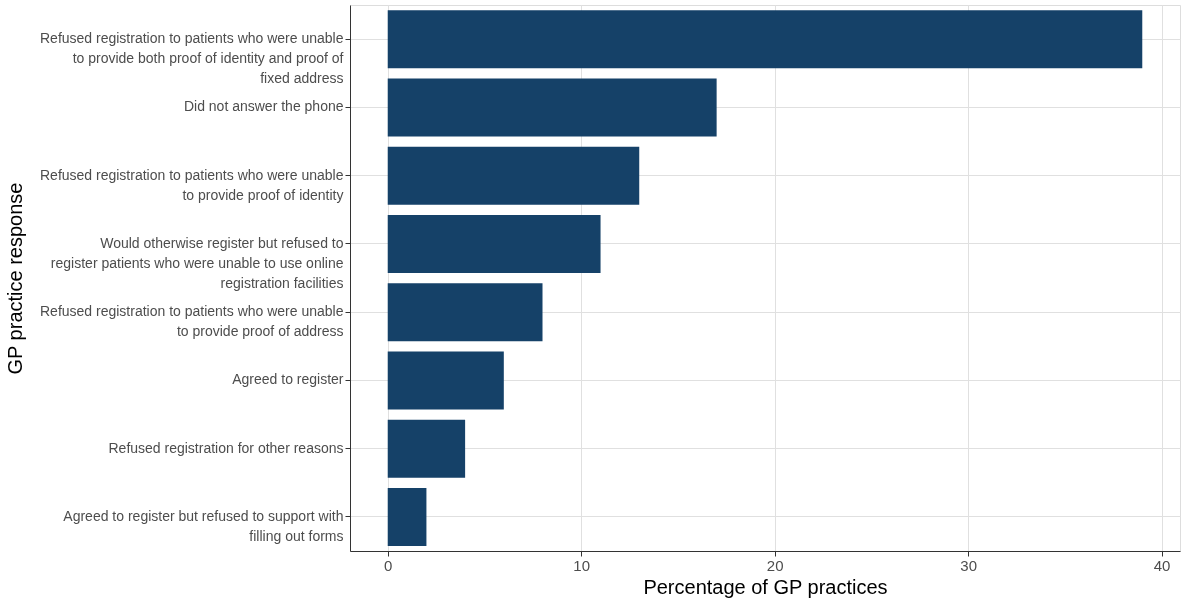  Describe the element at coordinates (191, 58) in the screenshot. I see `y-tick-label: Refused registration to patients who were unable to provide both proof of identity and proof of fixed address` at that location.